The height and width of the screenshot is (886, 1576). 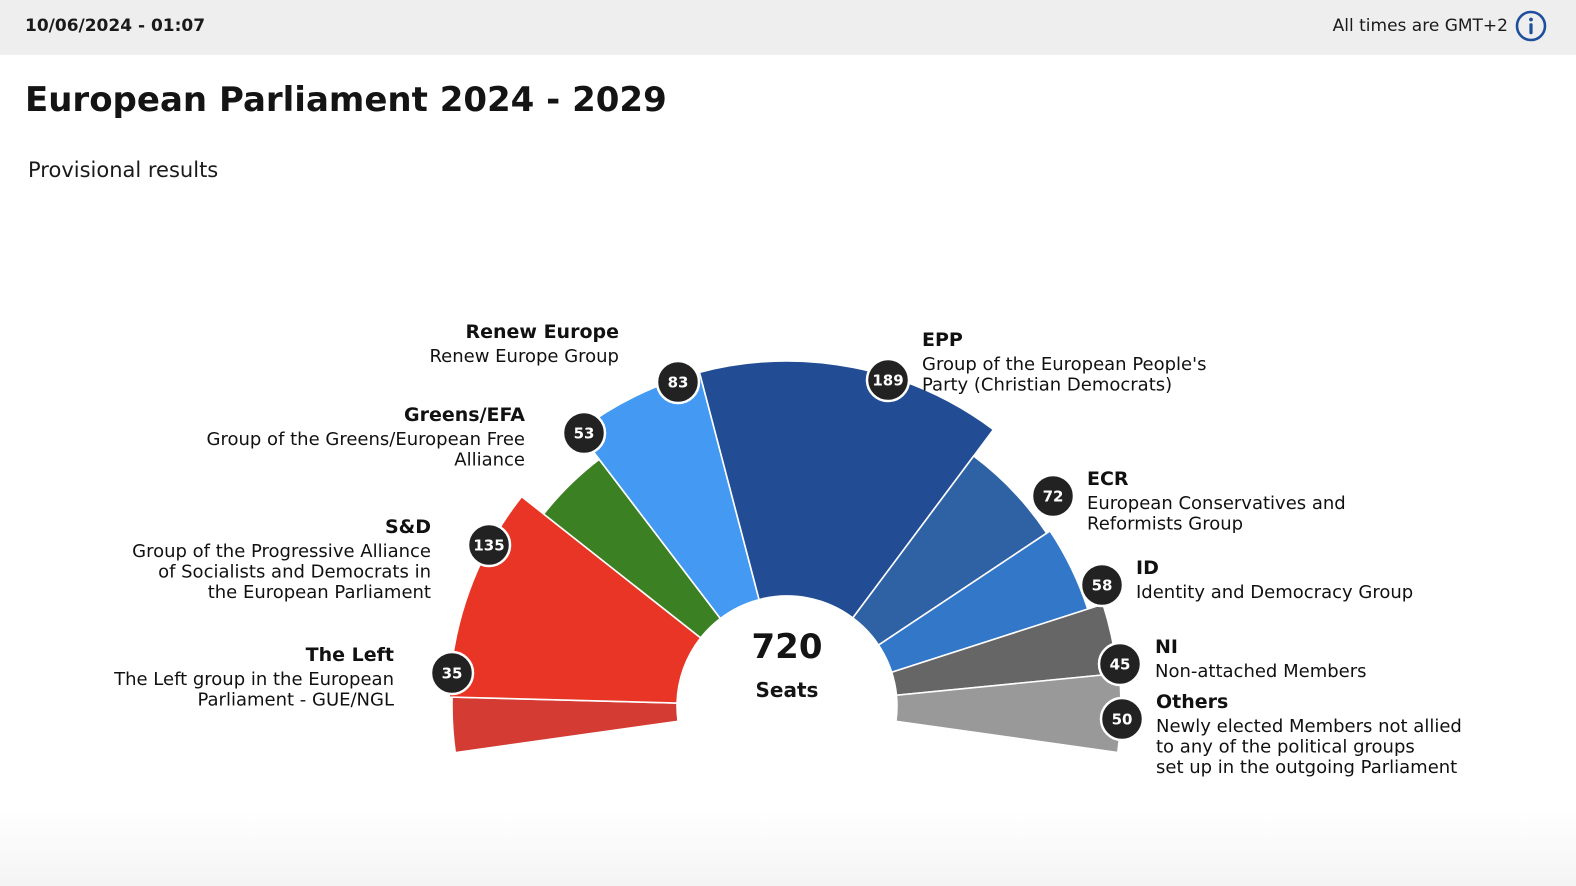 I want to click on bubble-others-circle, so click(x=1122, y=719).